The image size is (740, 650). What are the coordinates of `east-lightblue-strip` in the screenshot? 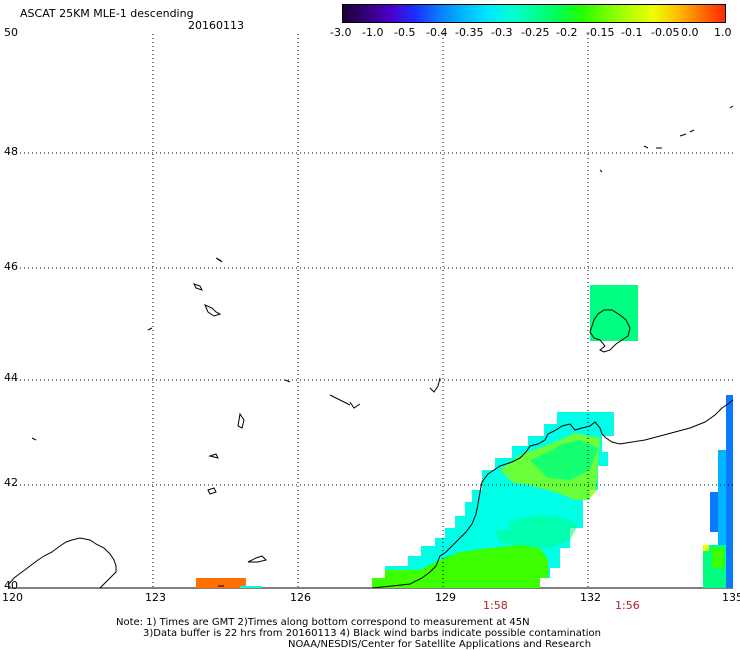 It's located at (722, 519).